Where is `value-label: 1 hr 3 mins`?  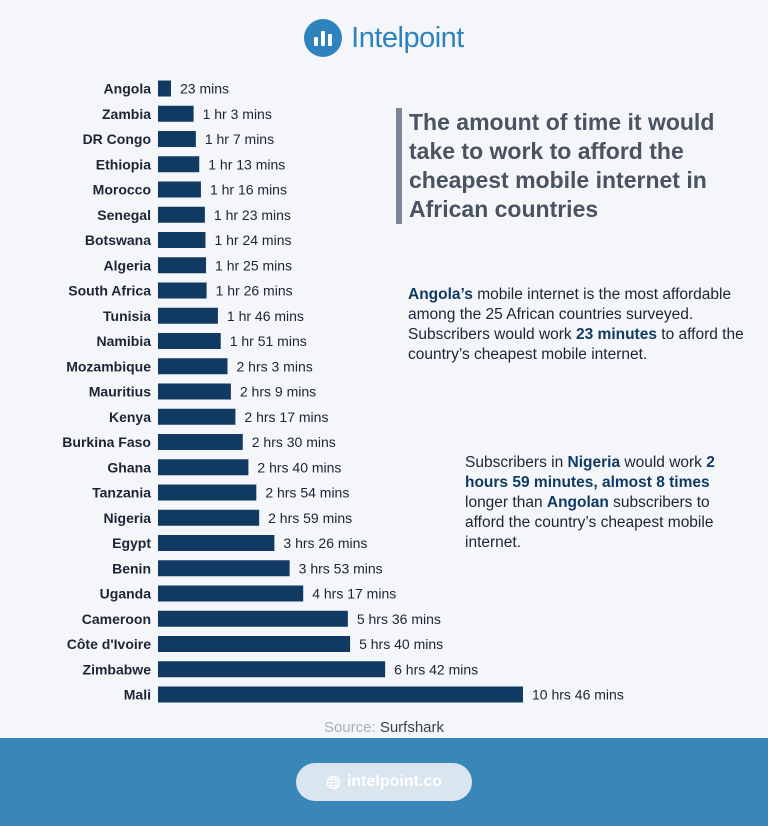 value-label: 1 hr 3 mins is located at coordinates (237, 114).